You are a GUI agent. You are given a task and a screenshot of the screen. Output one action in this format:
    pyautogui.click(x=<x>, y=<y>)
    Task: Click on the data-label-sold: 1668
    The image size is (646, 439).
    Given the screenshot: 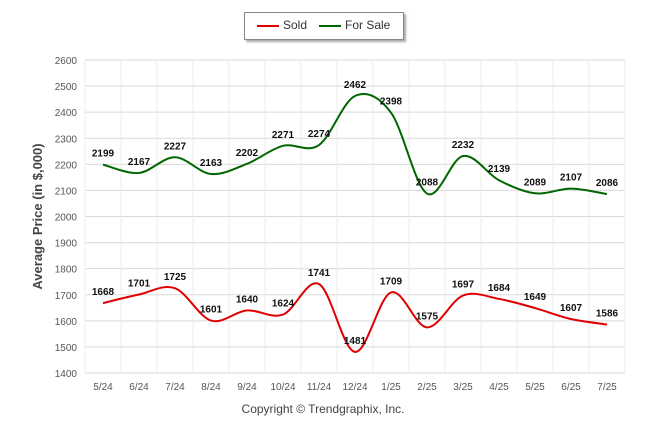 What is the action you would take?
    pyautogui.click(x=103, y=292)
    